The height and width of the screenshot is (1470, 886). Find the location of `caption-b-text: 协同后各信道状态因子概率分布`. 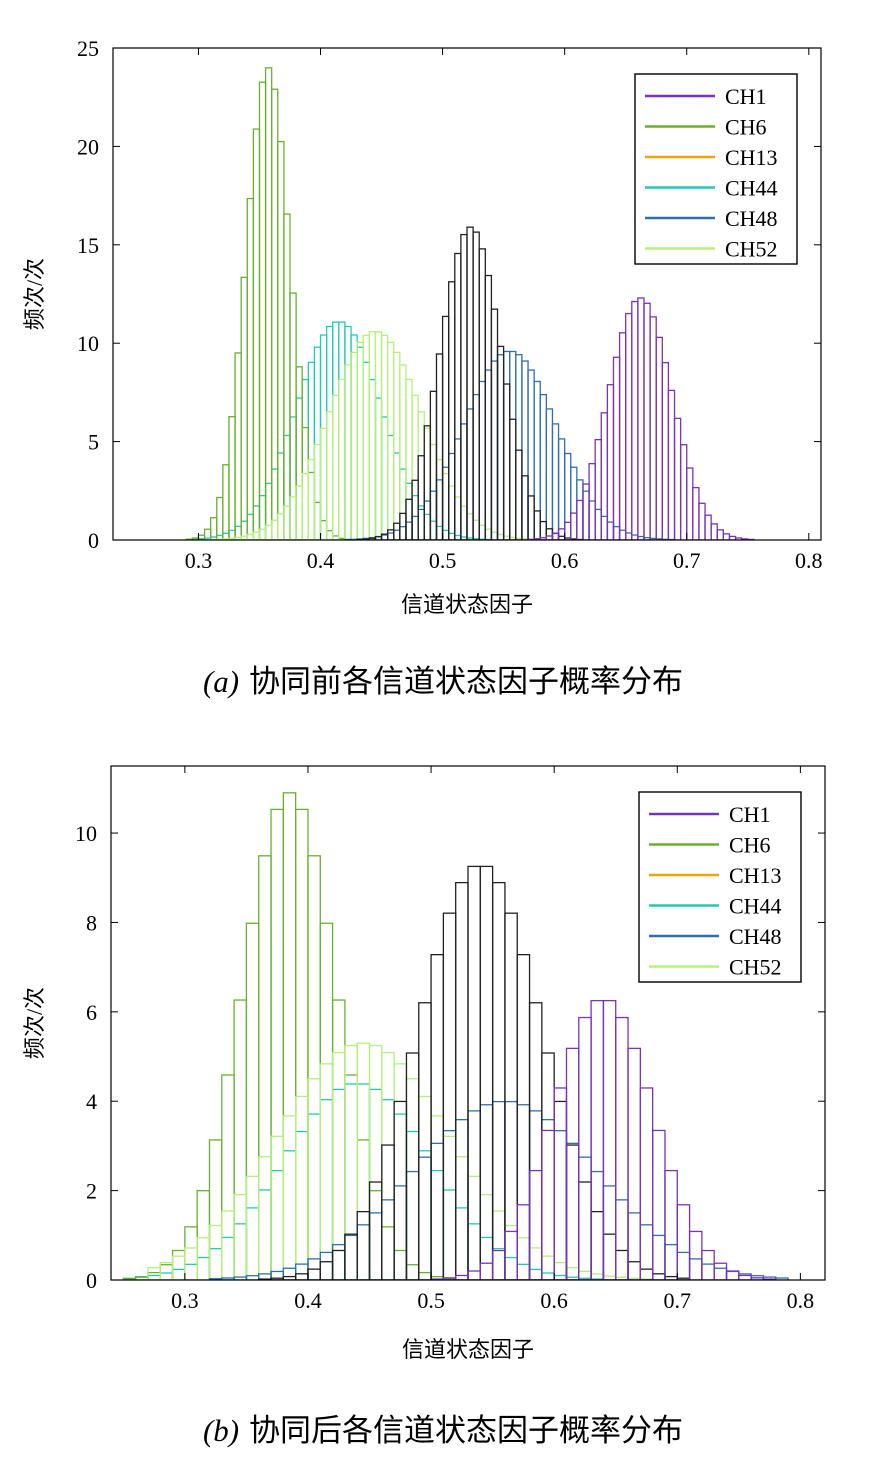

caption-b-text: 协同后各信道状态因子概率分布 is located at coordinates (466, 1431).